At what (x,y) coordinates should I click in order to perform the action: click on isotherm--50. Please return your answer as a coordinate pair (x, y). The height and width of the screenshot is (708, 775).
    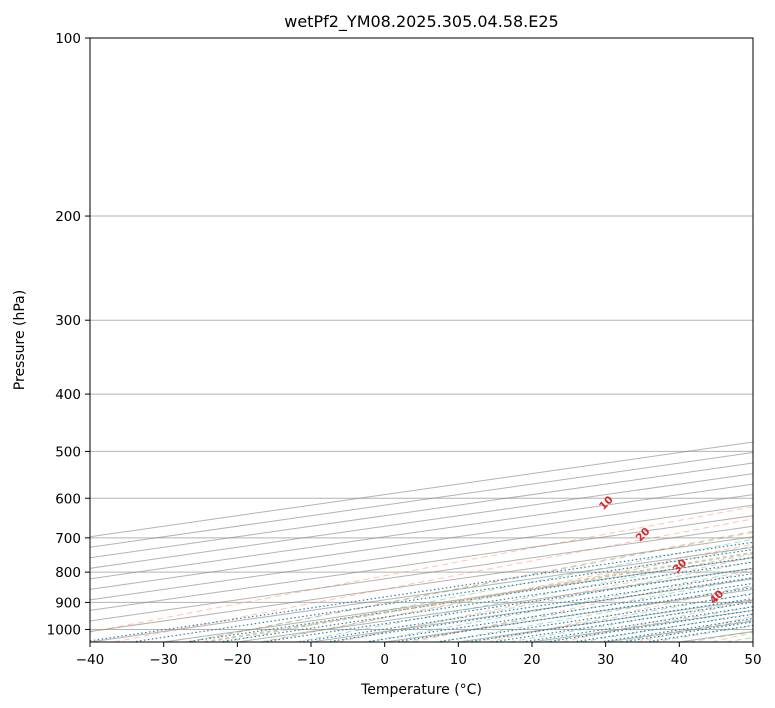
    Looking at the image, I should click on (421, 584).